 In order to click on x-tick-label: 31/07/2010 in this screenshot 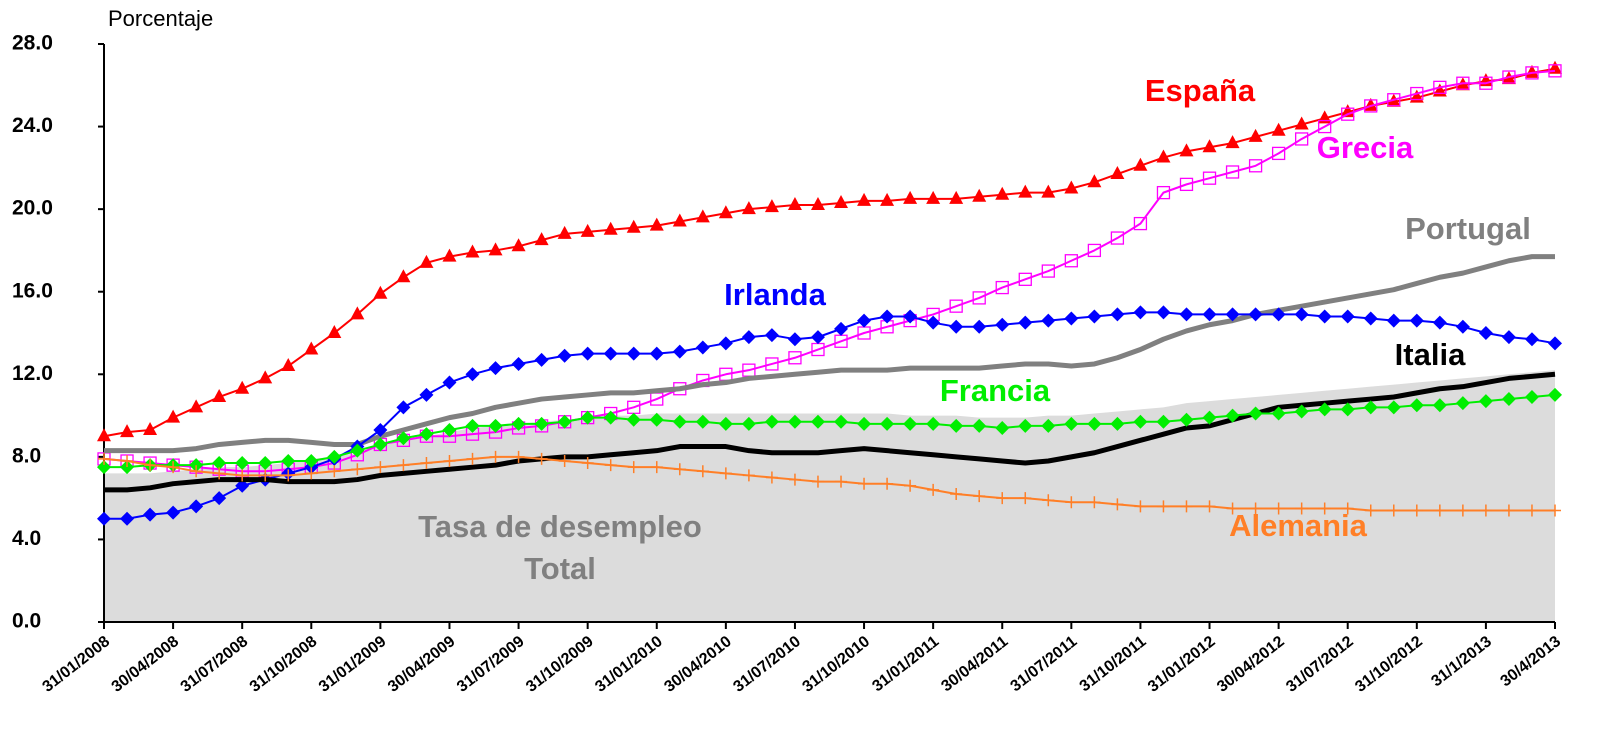, I will do `click(767, 664)`.